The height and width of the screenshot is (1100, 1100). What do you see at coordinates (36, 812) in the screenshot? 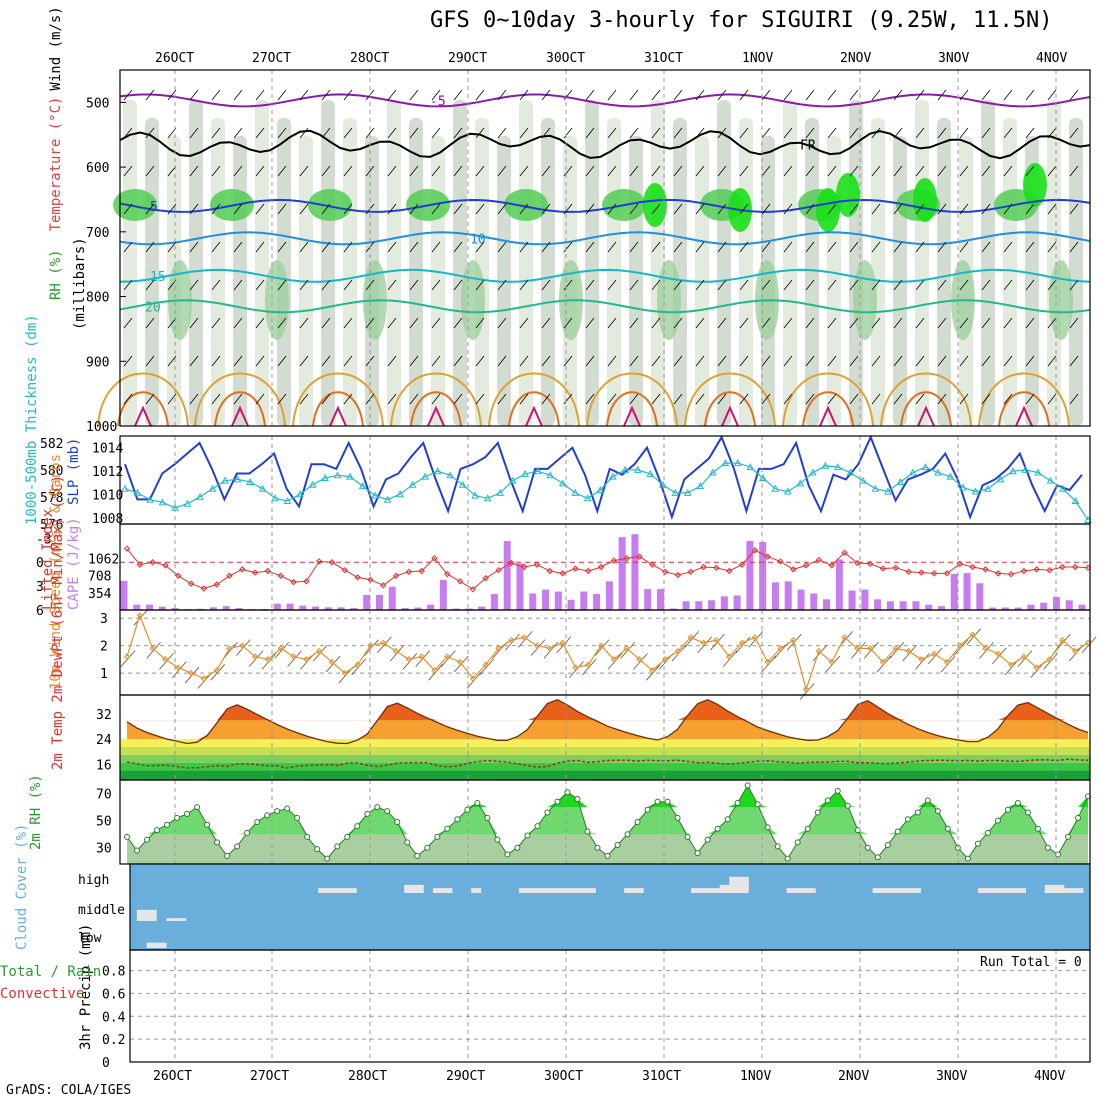
I see `rh2m-label: 2m RH (%)` at bounding box center [36, 812].